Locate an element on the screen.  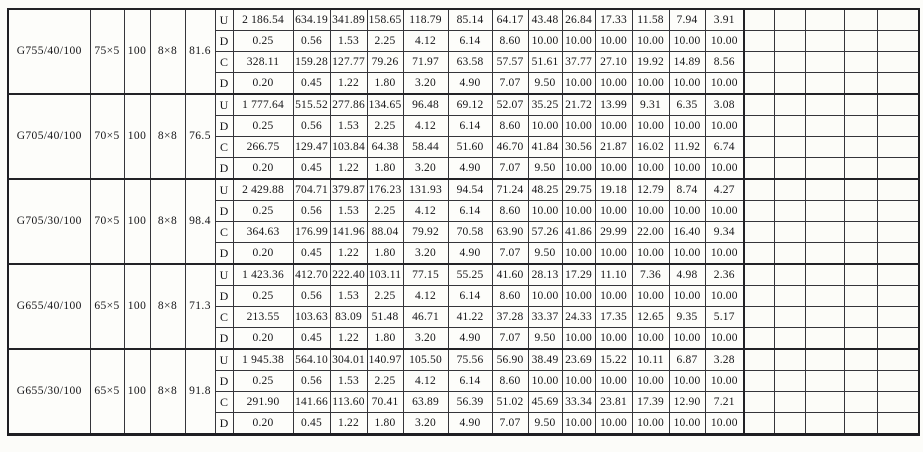
cell-coefficient: 76.5 is located at coordinates (200, 136).